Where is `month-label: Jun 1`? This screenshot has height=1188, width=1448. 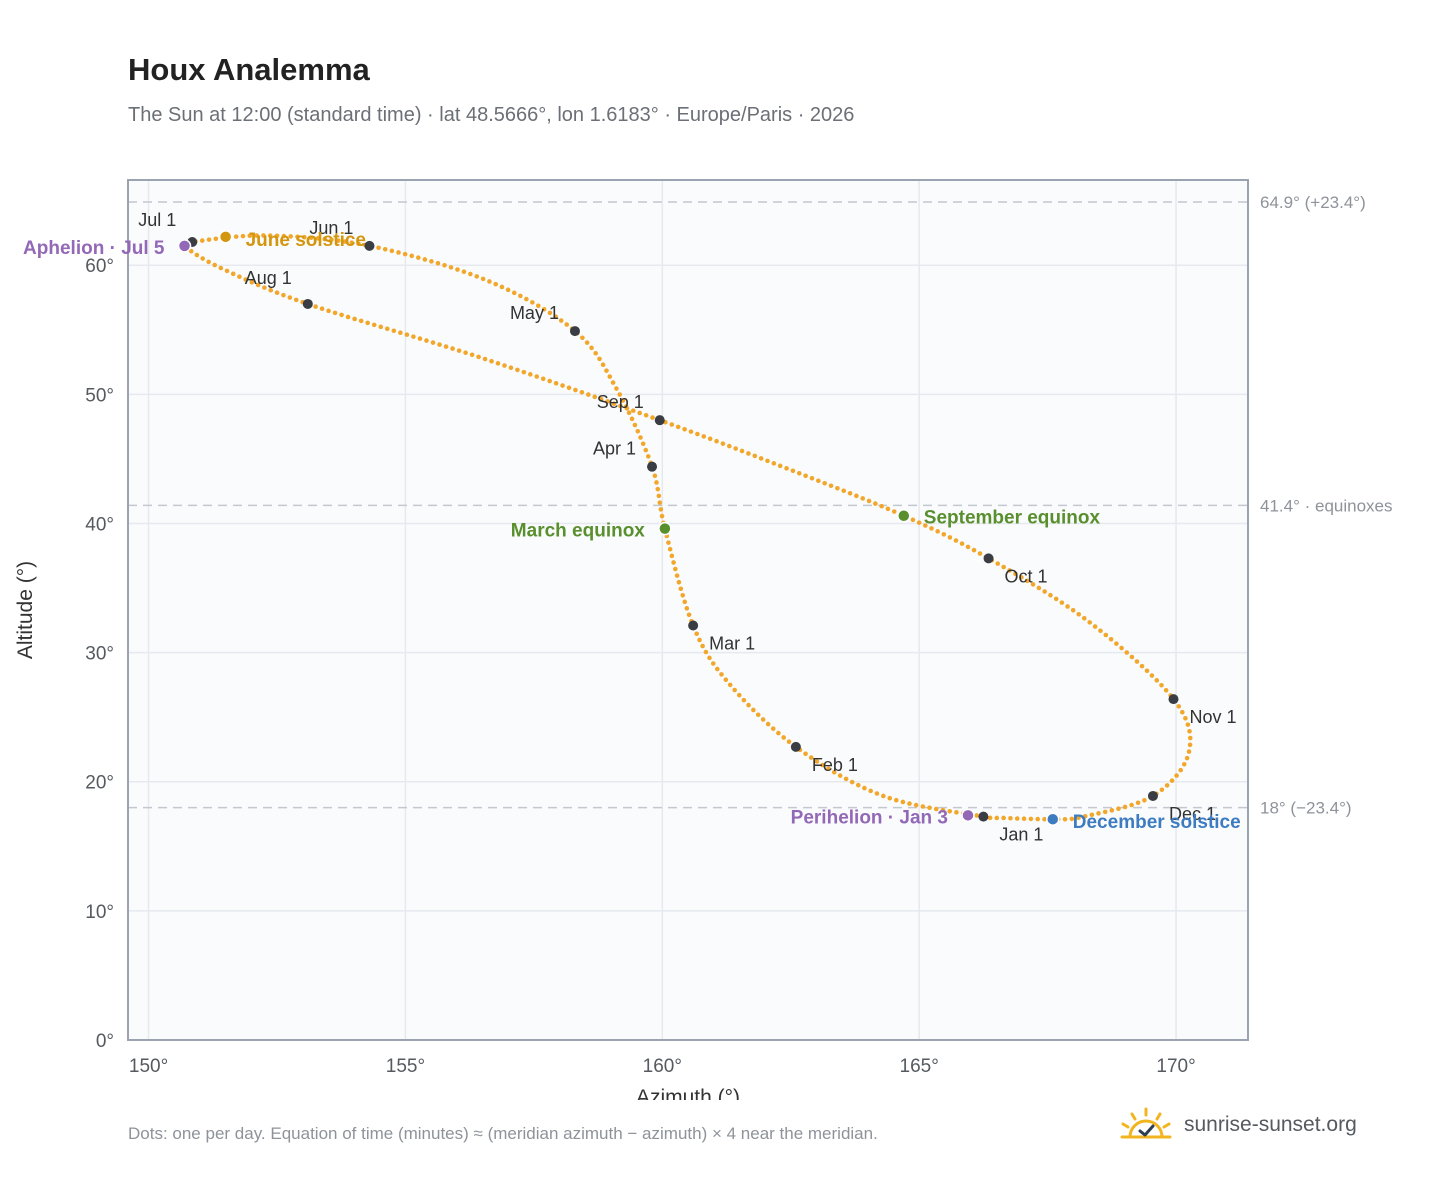
month-label: Jun 1 is located at coordinates (331, 228).